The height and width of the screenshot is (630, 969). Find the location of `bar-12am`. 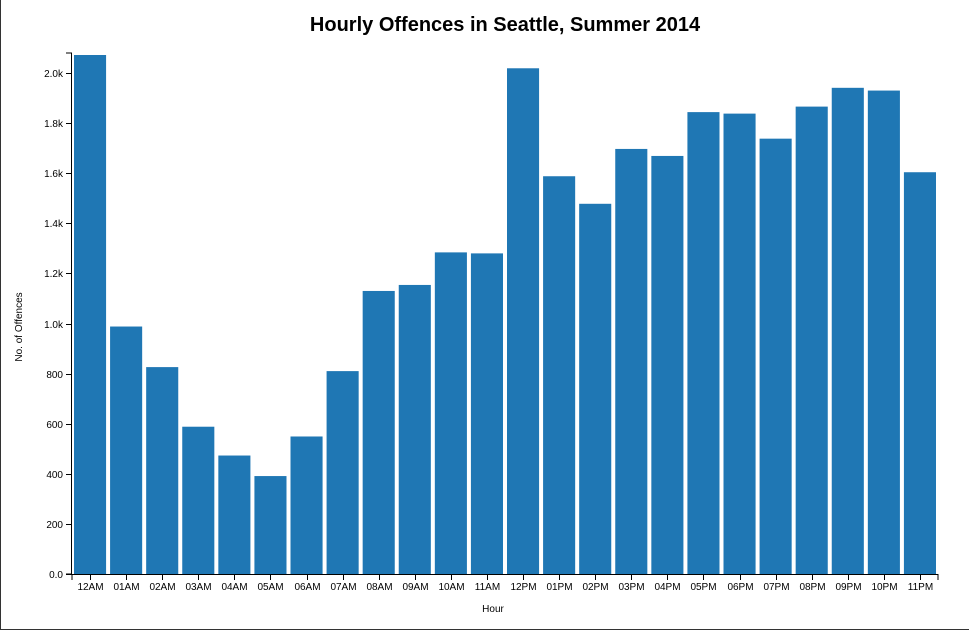

bar-12am is located at coordinates (90, 314).